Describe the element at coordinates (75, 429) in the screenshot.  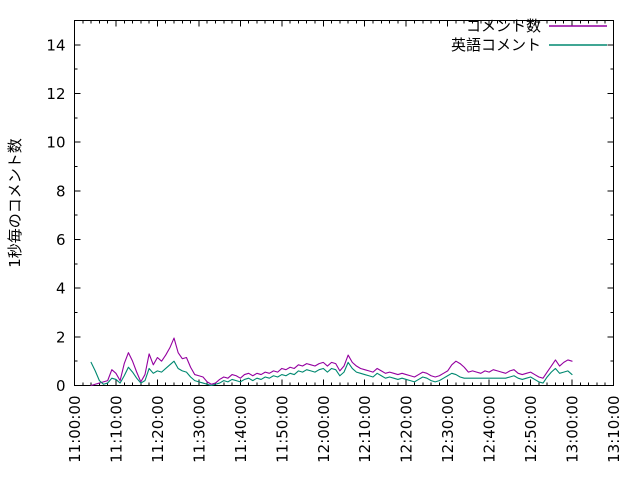
I see `x-tick-label: 11:00:00` at that location.